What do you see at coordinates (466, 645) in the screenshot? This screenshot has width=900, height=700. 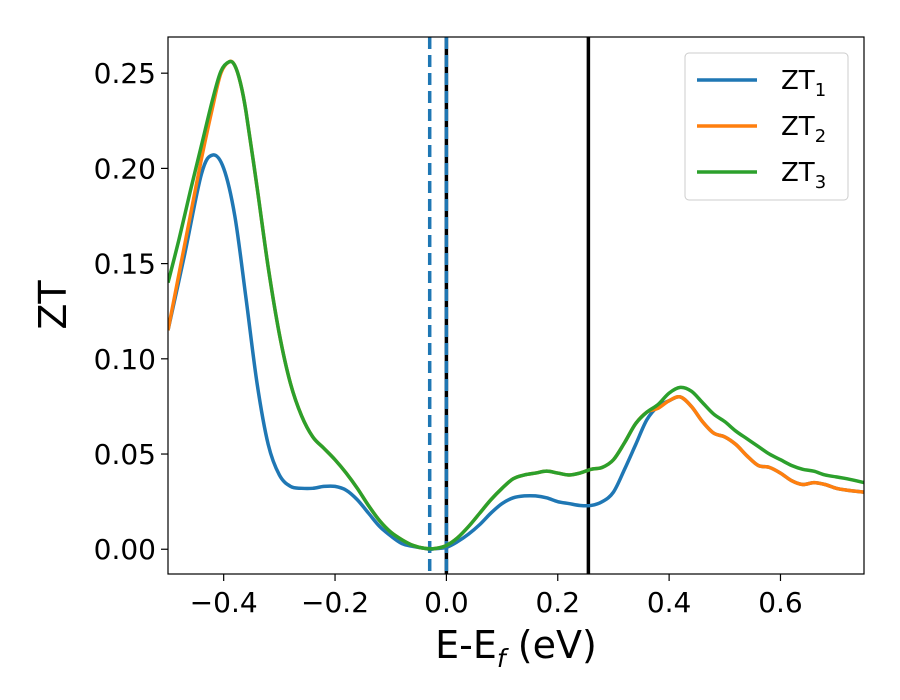 I see `x-axis-label-main: E-E` at bounding box center [466, 645].